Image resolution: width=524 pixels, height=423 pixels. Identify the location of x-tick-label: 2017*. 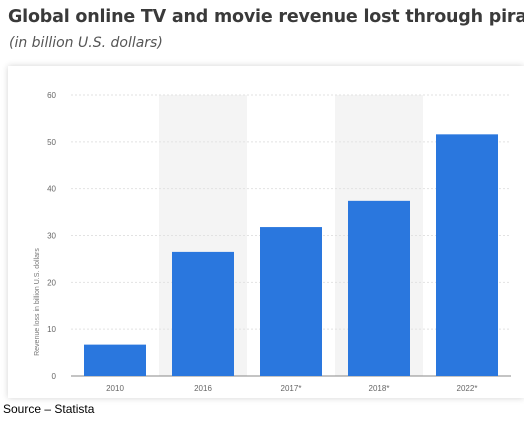
(291, 388).